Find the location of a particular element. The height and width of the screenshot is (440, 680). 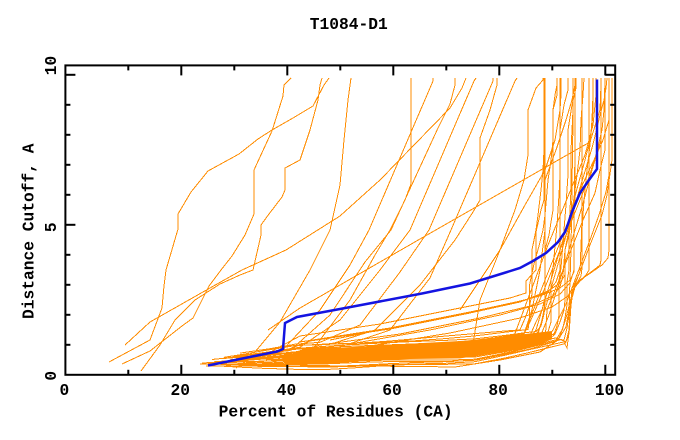

svg-text: Distance Cutoff, A is located at coordinates (29, 231).